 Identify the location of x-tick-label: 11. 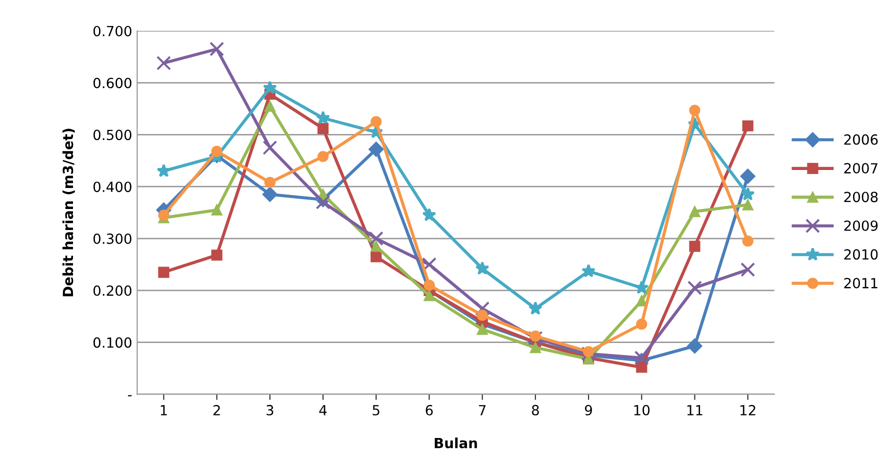
(694, 410).